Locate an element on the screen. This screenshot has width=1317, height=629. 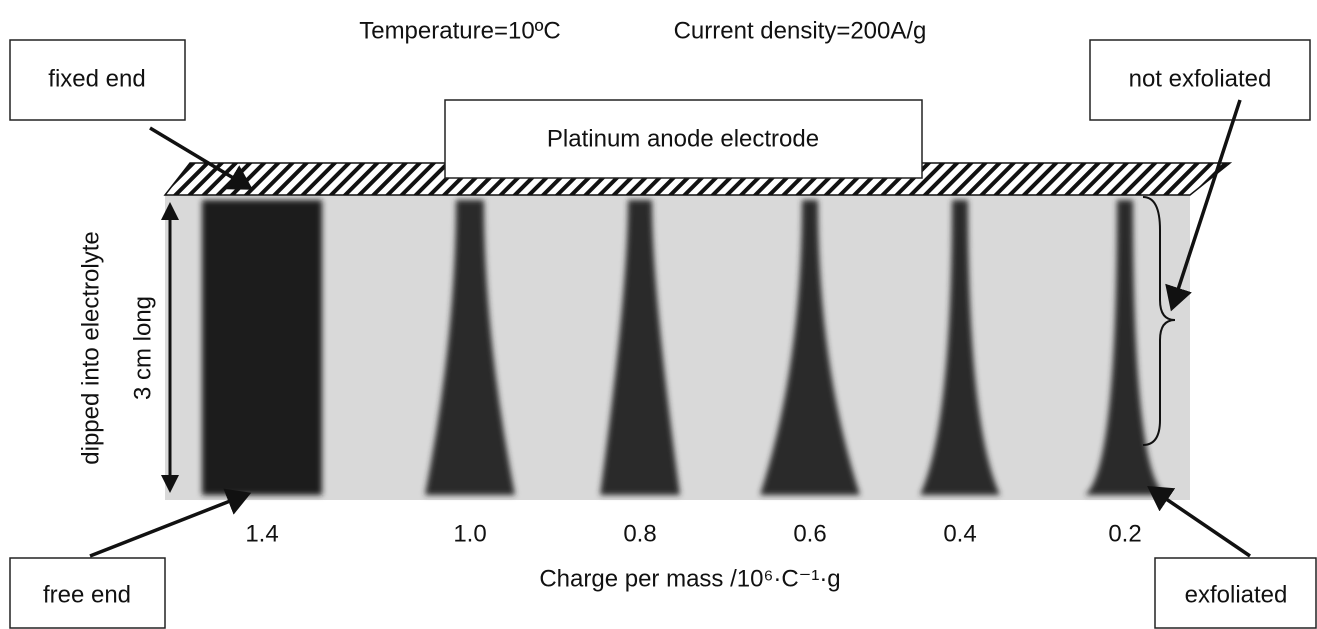
sample-label: 0.2 is located at coordinates (1124, 533).